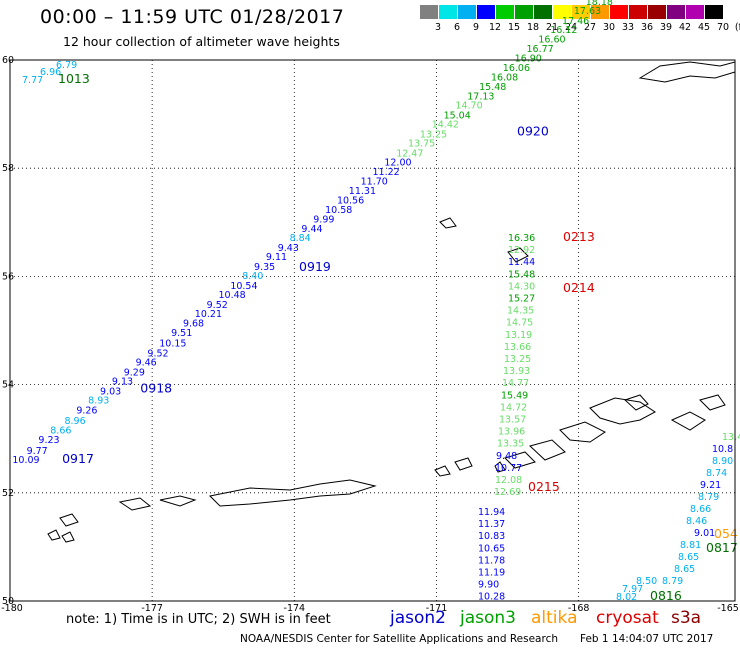 The image size is (740, 650). I want to click on mission-jason2: jason2, so click(418, 618).